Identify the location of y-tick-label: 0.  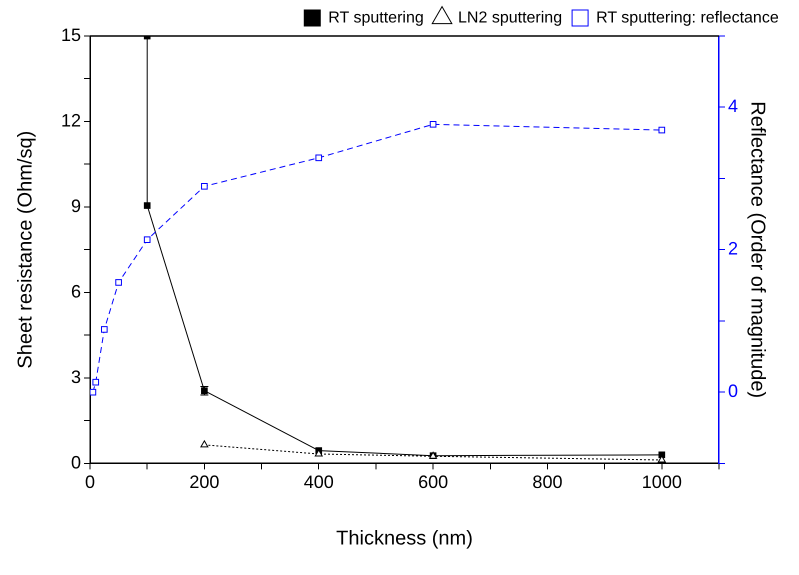
(76, 462).